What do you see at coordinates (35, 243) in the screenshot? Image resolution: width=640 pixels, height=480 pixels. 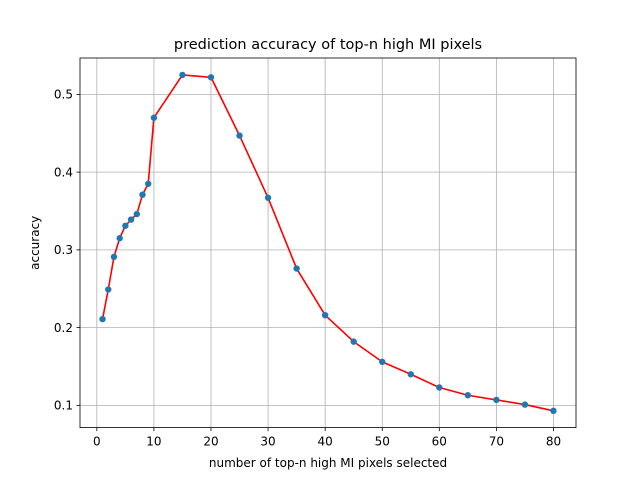 I see `y-axis-label: accuracy` at bounding box center [35, 243].